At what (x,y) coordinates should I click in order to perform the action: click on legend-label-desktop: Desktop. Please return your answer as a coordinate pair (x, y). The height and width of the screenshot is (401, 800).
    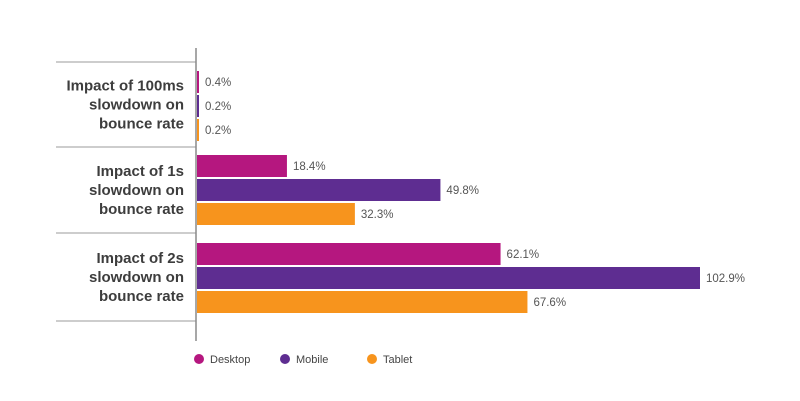
    Looking at the image, I should click on (230, 360).